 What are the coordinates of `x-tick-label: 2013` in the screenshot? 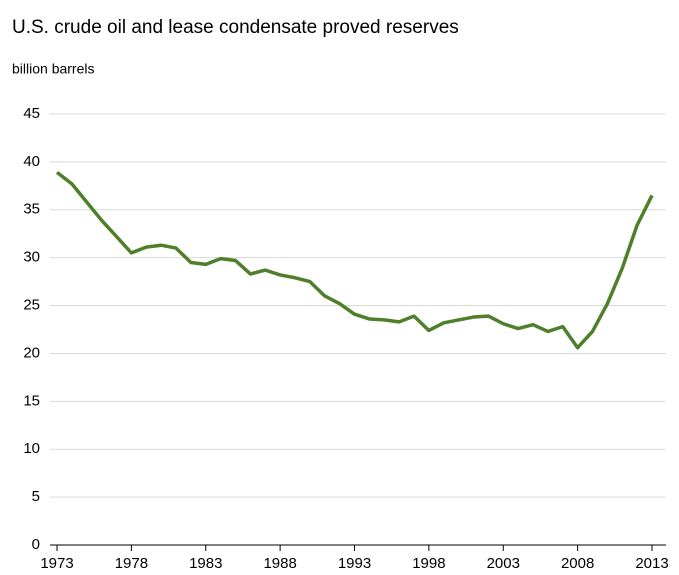 It's located at (651, 563).